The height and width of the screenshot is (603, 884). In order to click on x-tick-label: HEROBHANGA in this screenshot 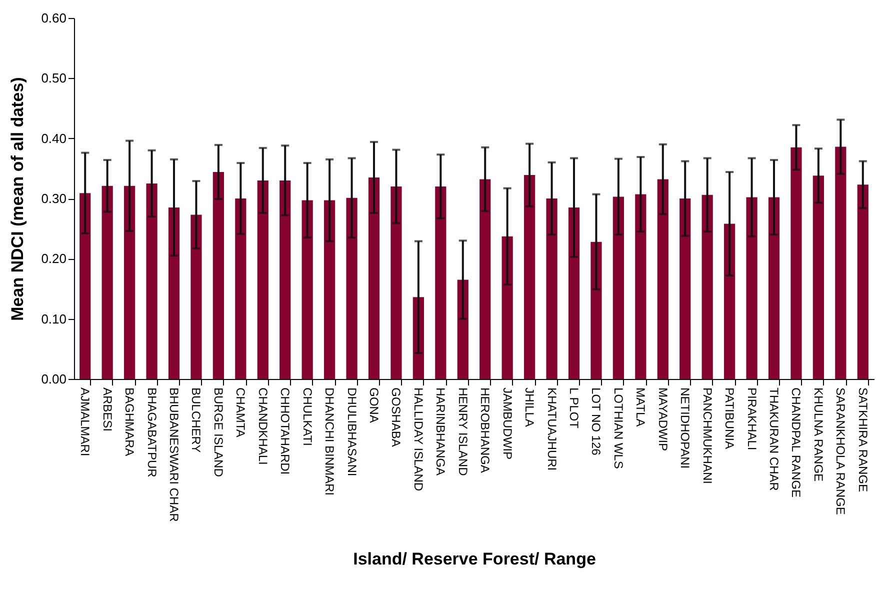, I will do `click(485, 430)`.